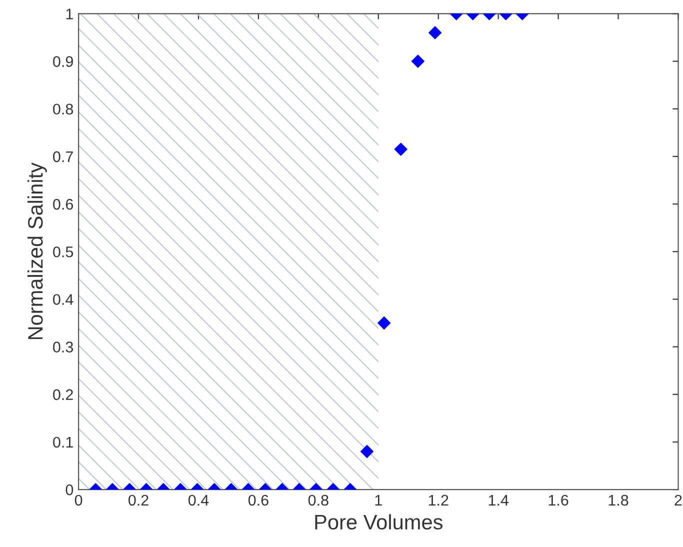 The width and height of the screenshot is (683, 547). I want to click on y-tick-label: 0.2, so click(63, 394).